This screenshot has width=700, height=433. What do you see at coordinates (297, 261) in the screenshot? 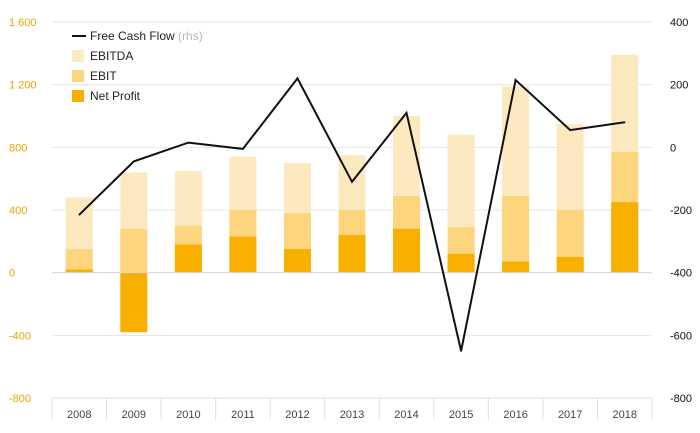
I see `bar-net-profit-2012` at bounding box center [297, 261].